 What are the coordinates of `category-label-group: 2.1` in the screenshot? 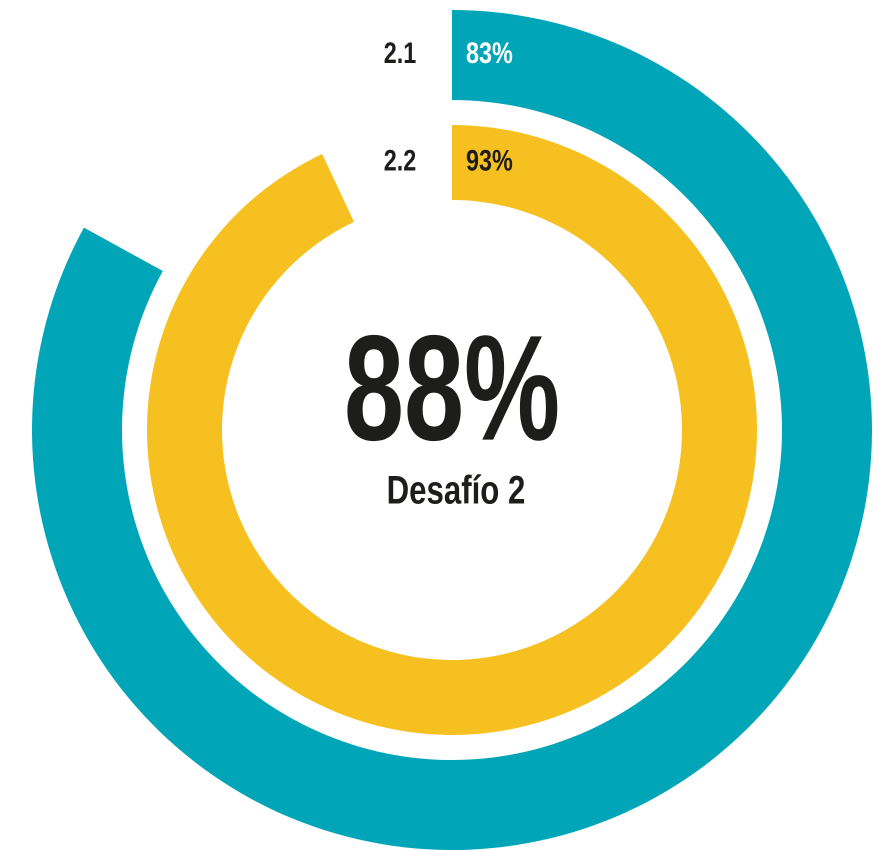 It's located at (400, 52).